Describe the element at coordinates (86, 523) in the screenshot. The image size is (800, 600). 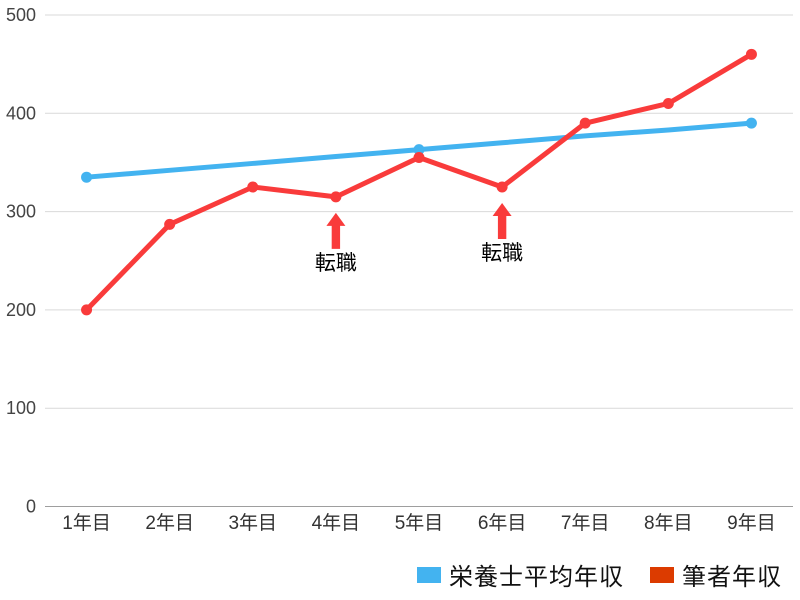
I see `x-axis-label: 1年目` at that location.